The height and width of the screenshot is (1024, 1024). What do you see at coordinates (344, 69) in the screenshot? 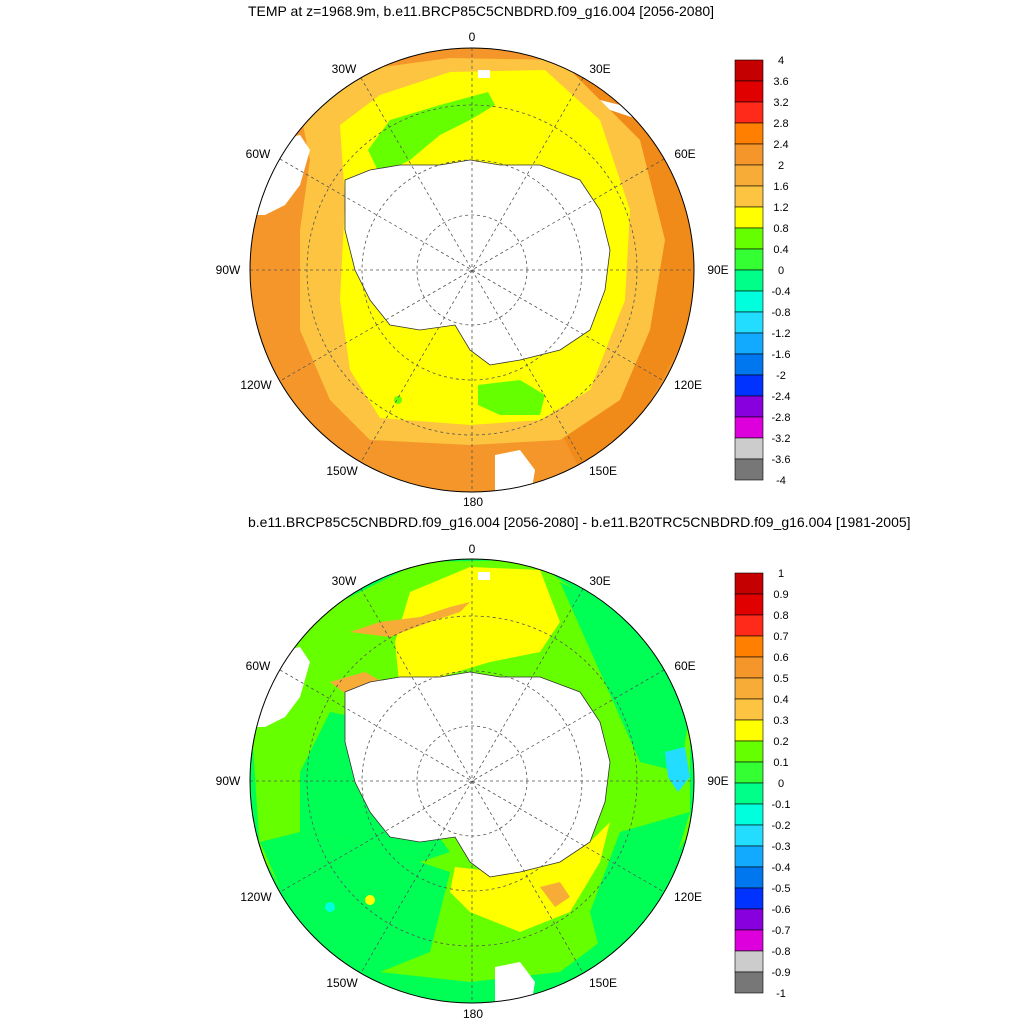
I see `lon-label-30w: 30W` at bounding box center [344, 69].